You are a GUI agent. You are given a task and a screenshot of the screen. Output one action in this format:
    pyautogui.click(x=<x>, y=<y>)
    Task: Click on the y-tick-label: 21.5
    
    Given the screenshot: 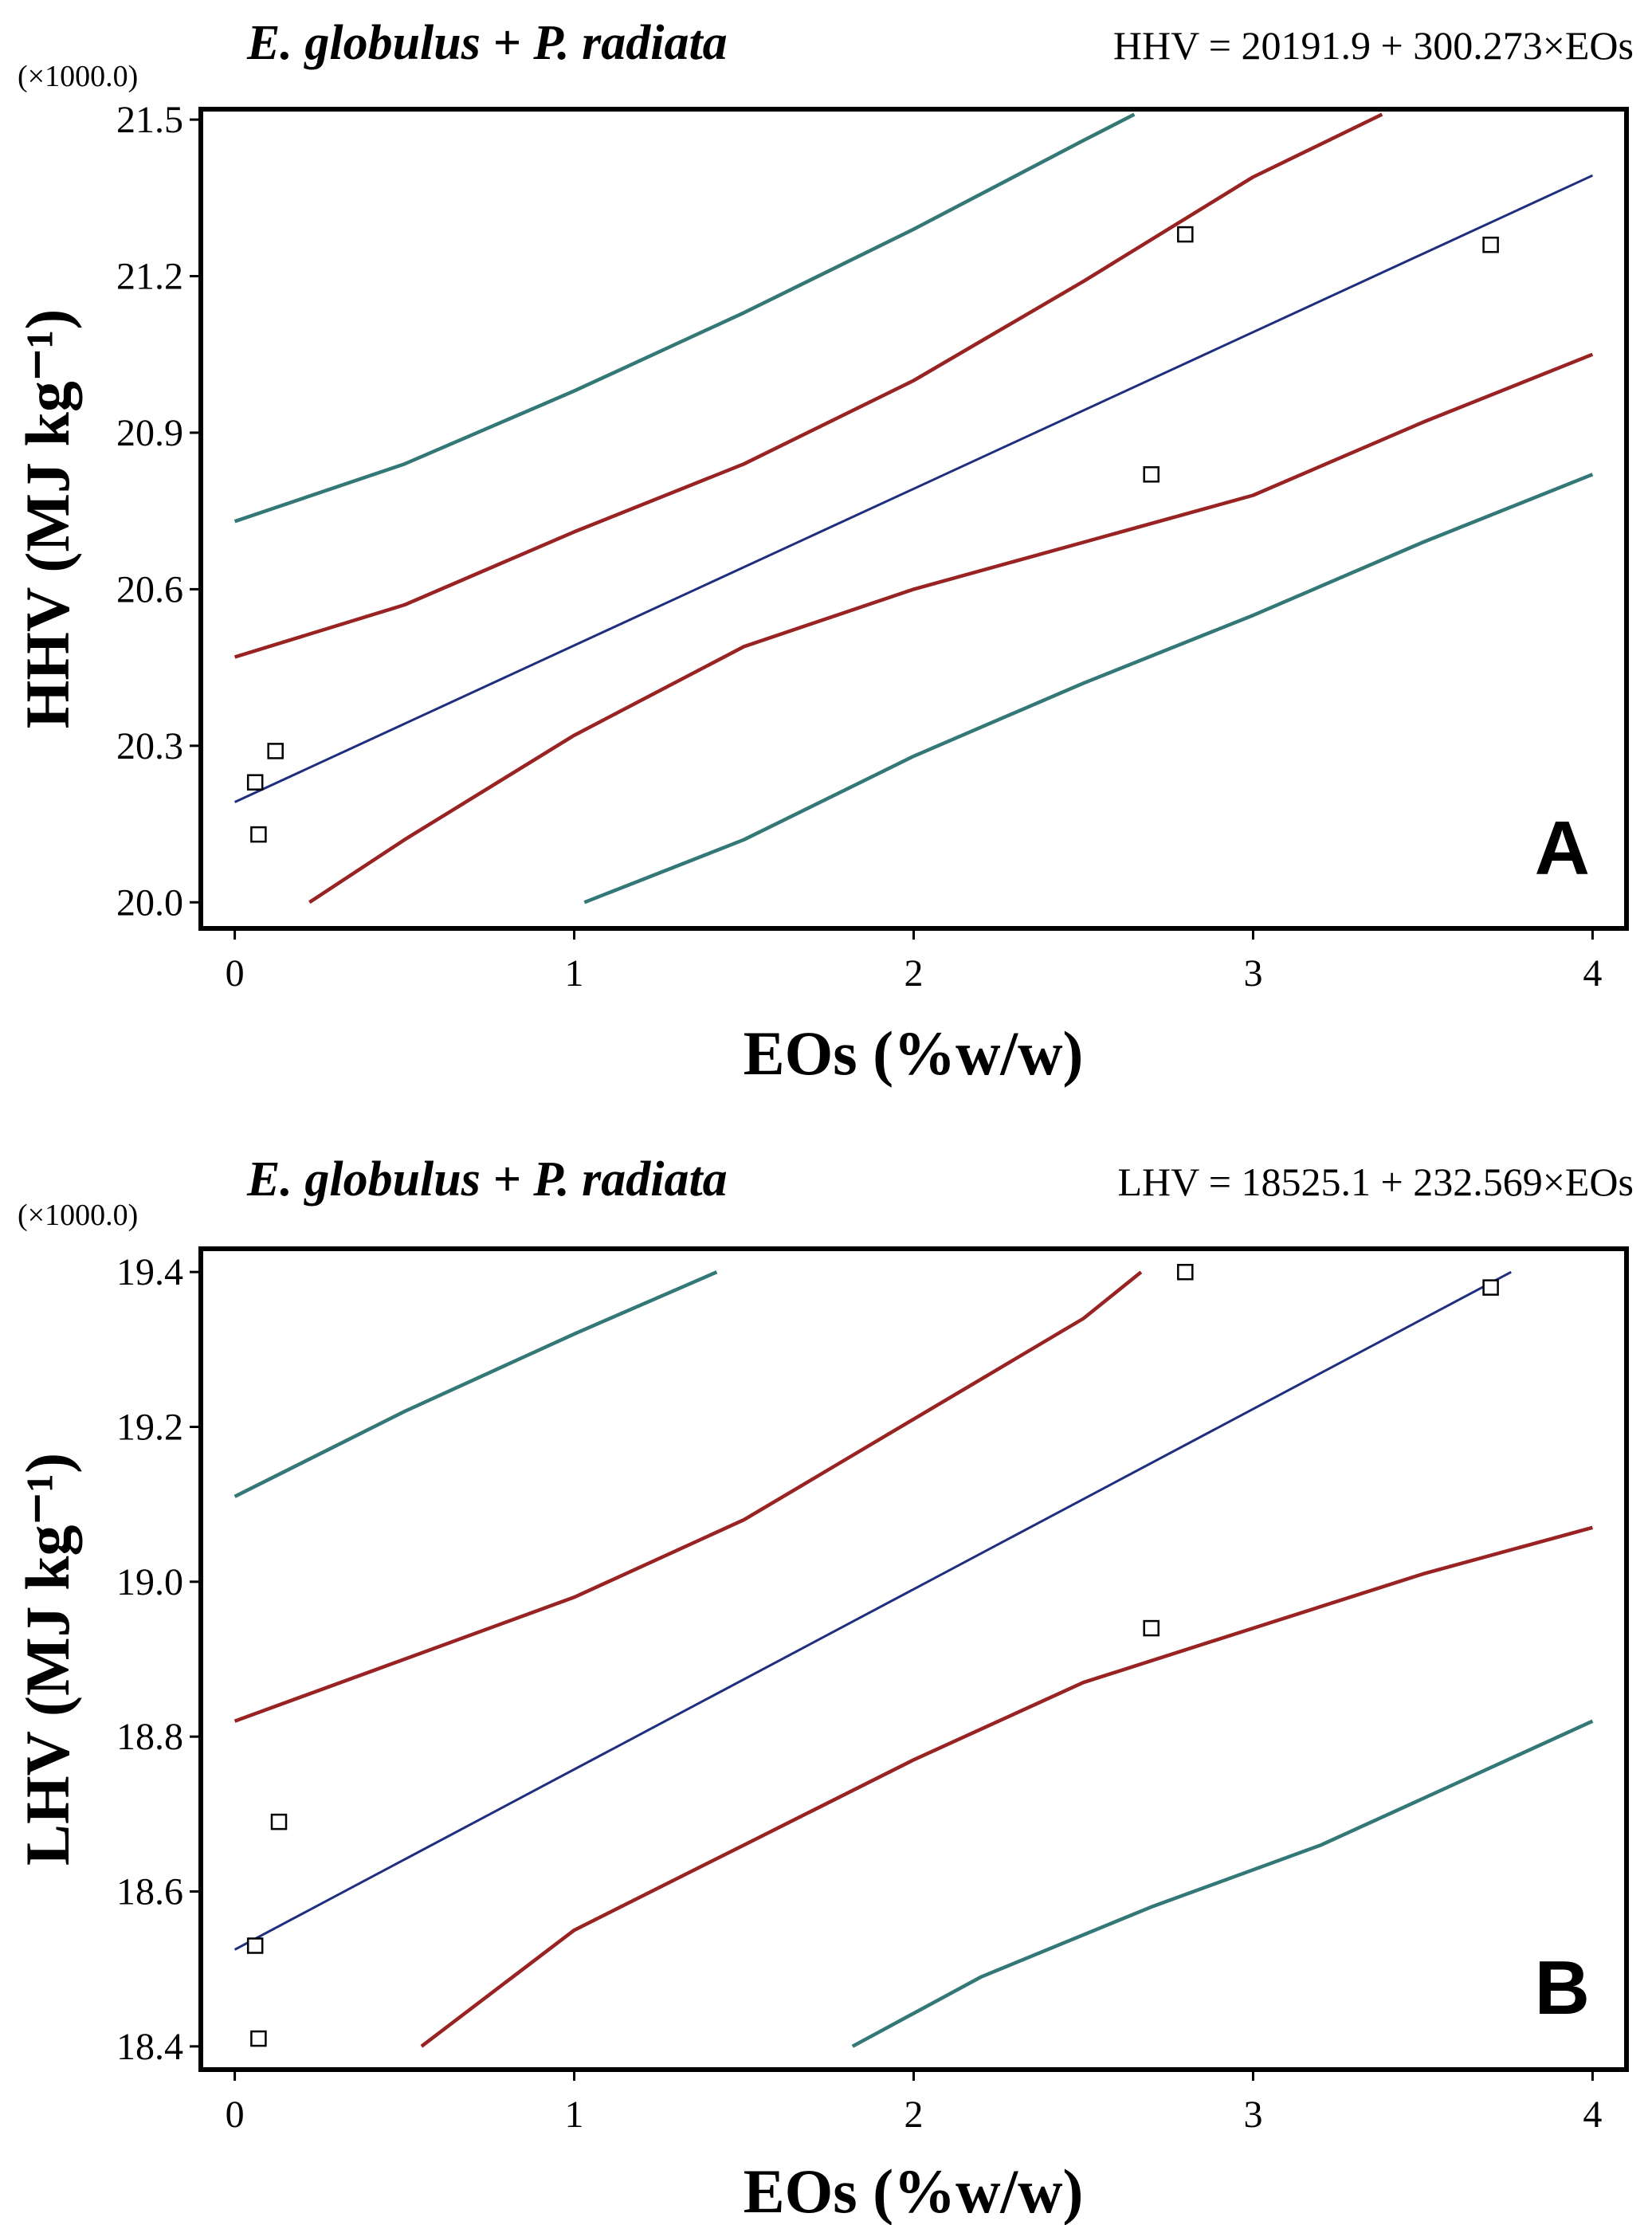 What is the action you would take?
    pyautogui.click(x=149, y=120)
    